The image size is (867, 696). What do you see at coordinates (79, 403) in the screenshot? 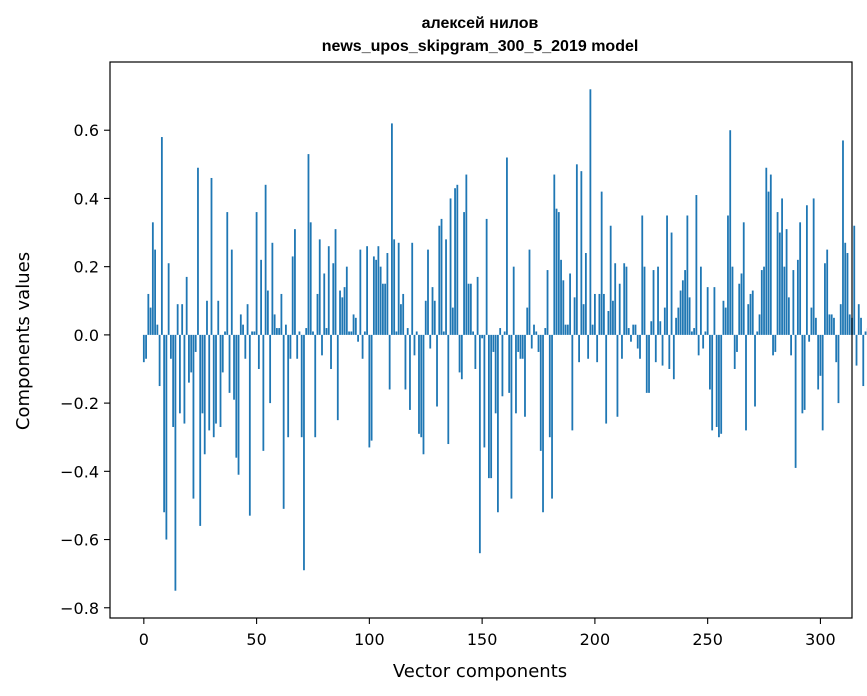
I see `y-tick-label: −0.2` at bounding box center [79, 403].